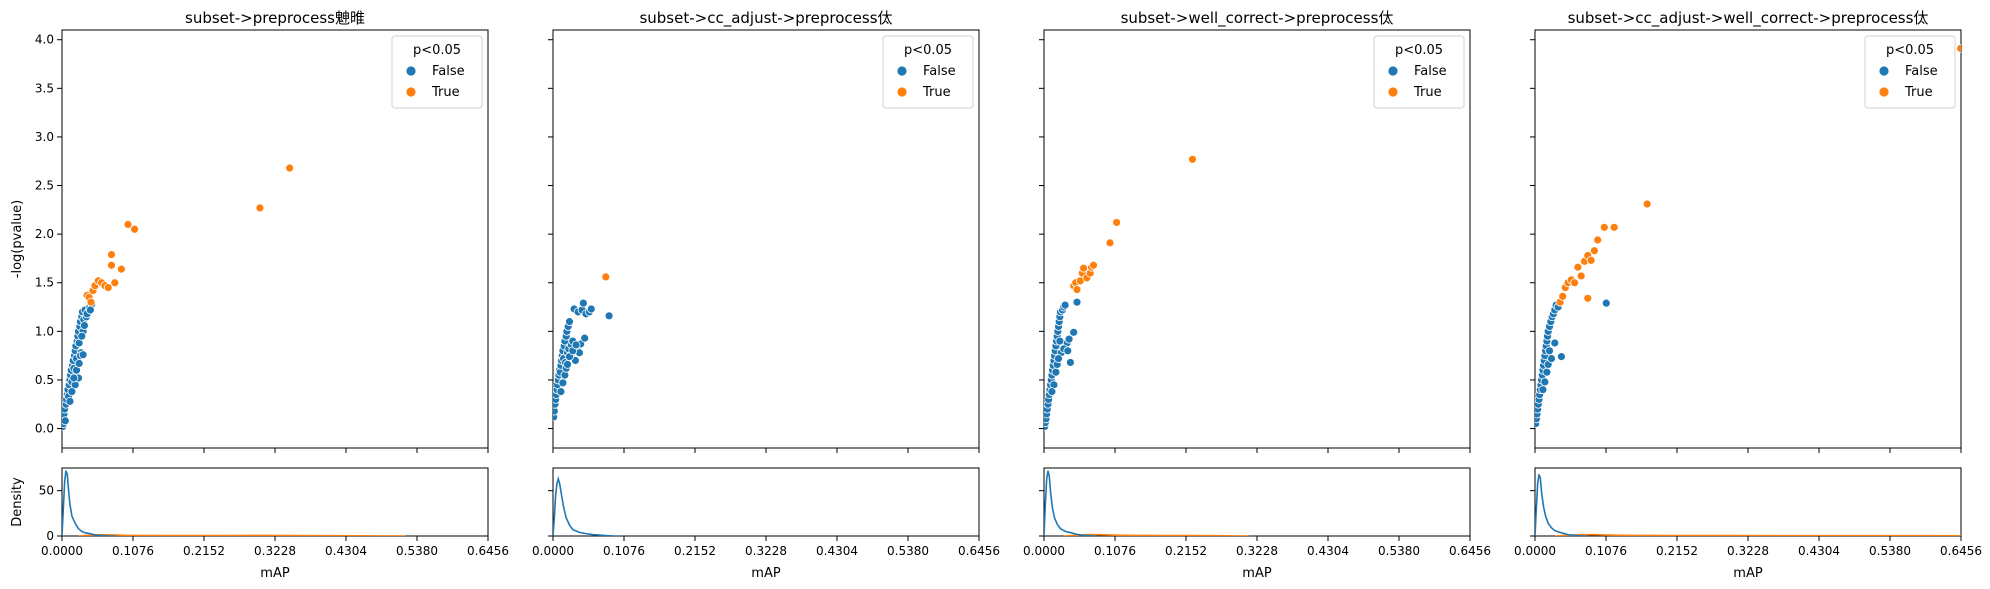 The image size is (1990, 589). Describe the element at coordinates (44, 283) in the screenshot. I see `y-tick-label: 1.5` at that location.